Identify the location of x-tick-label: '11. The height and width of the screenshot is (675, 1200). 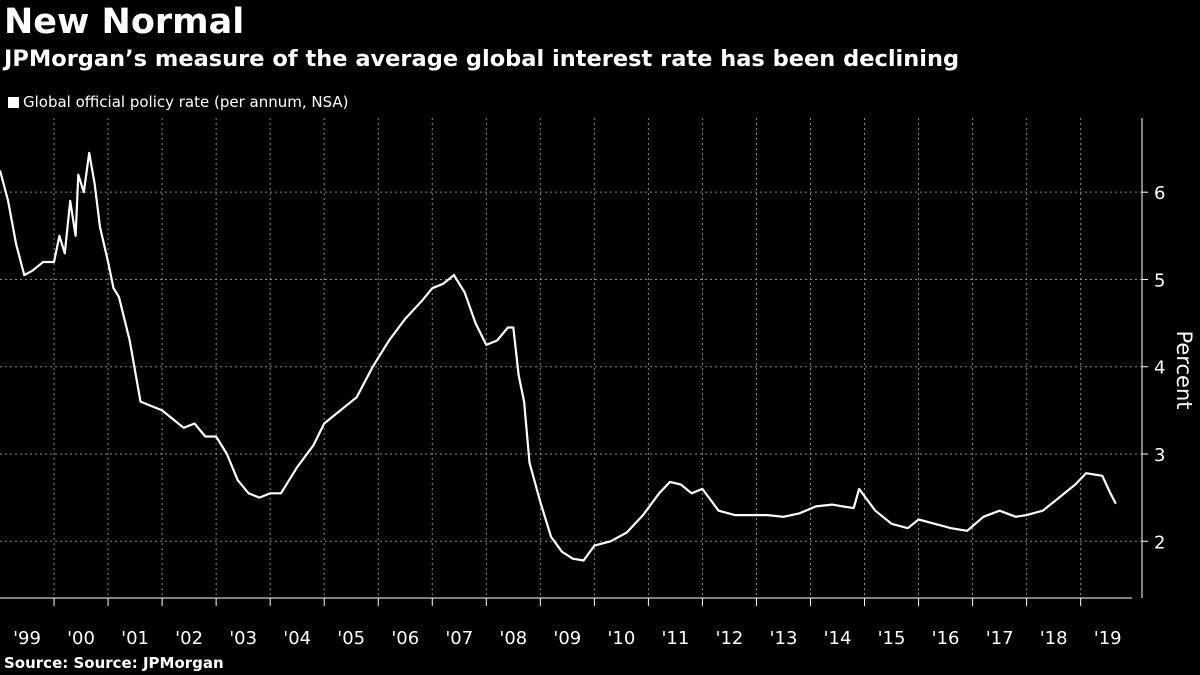
(675, 638).